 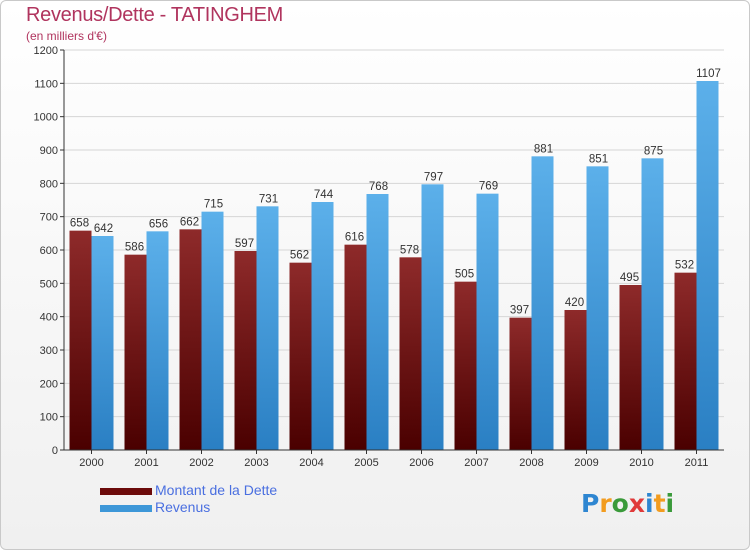 I want to click on debt-value-label: 662, so click(x=189, y=222).